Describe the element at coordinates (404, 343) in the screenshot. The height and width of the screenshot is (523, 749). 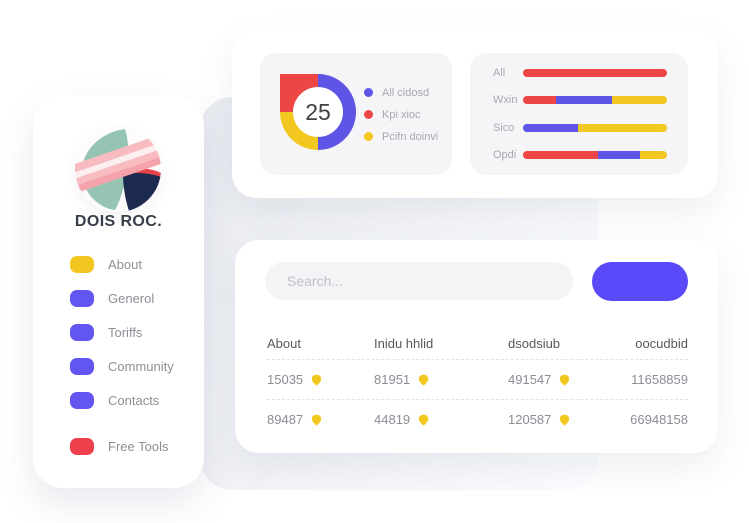
I see `column-header: Inidu hhlid` at that location.